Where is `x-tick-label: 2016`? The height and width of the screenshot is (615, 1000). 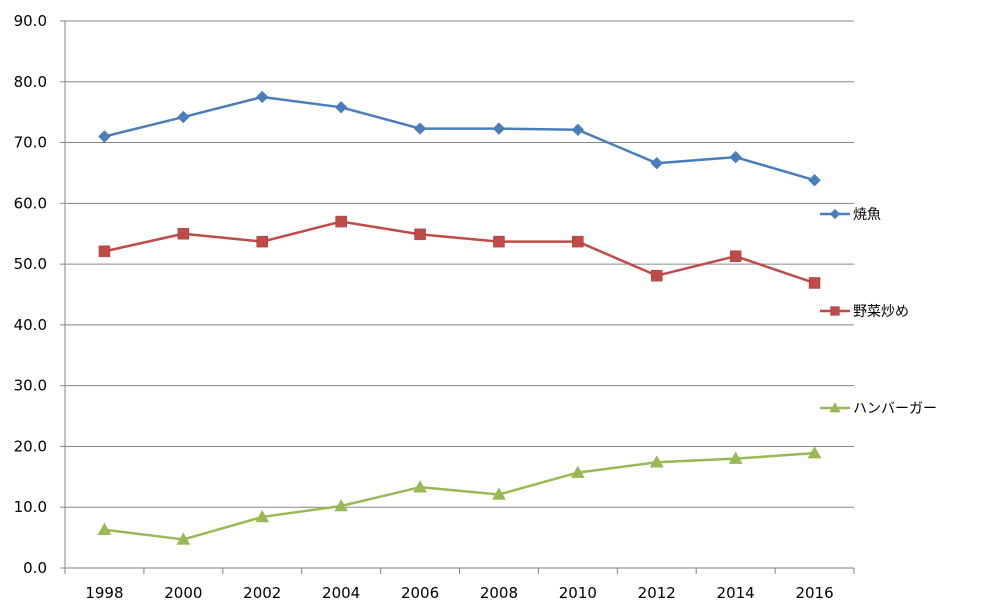 x-tick-label: 2016 is located at coordinates (814, 593).